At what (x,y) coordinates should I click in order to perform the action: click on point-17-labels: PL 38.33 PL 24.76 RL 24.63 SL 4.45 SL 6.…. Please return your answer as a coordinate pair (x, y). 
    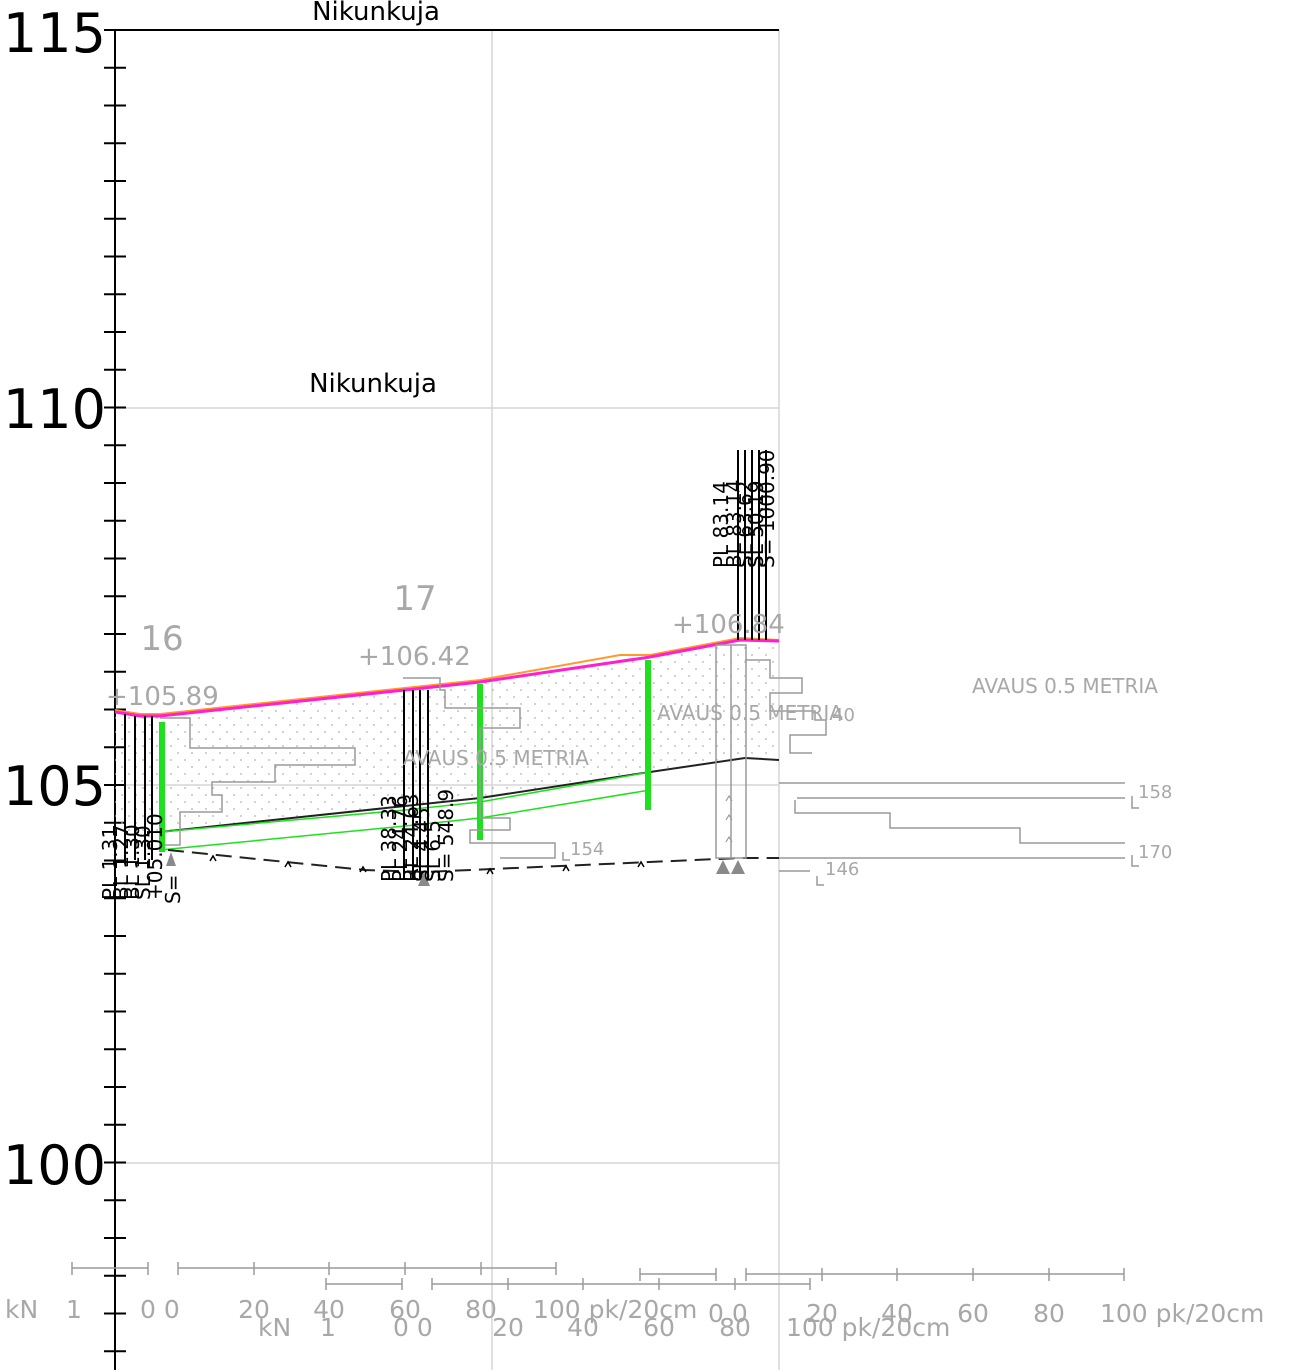
    Looking at the image, I should click on (417, 835).